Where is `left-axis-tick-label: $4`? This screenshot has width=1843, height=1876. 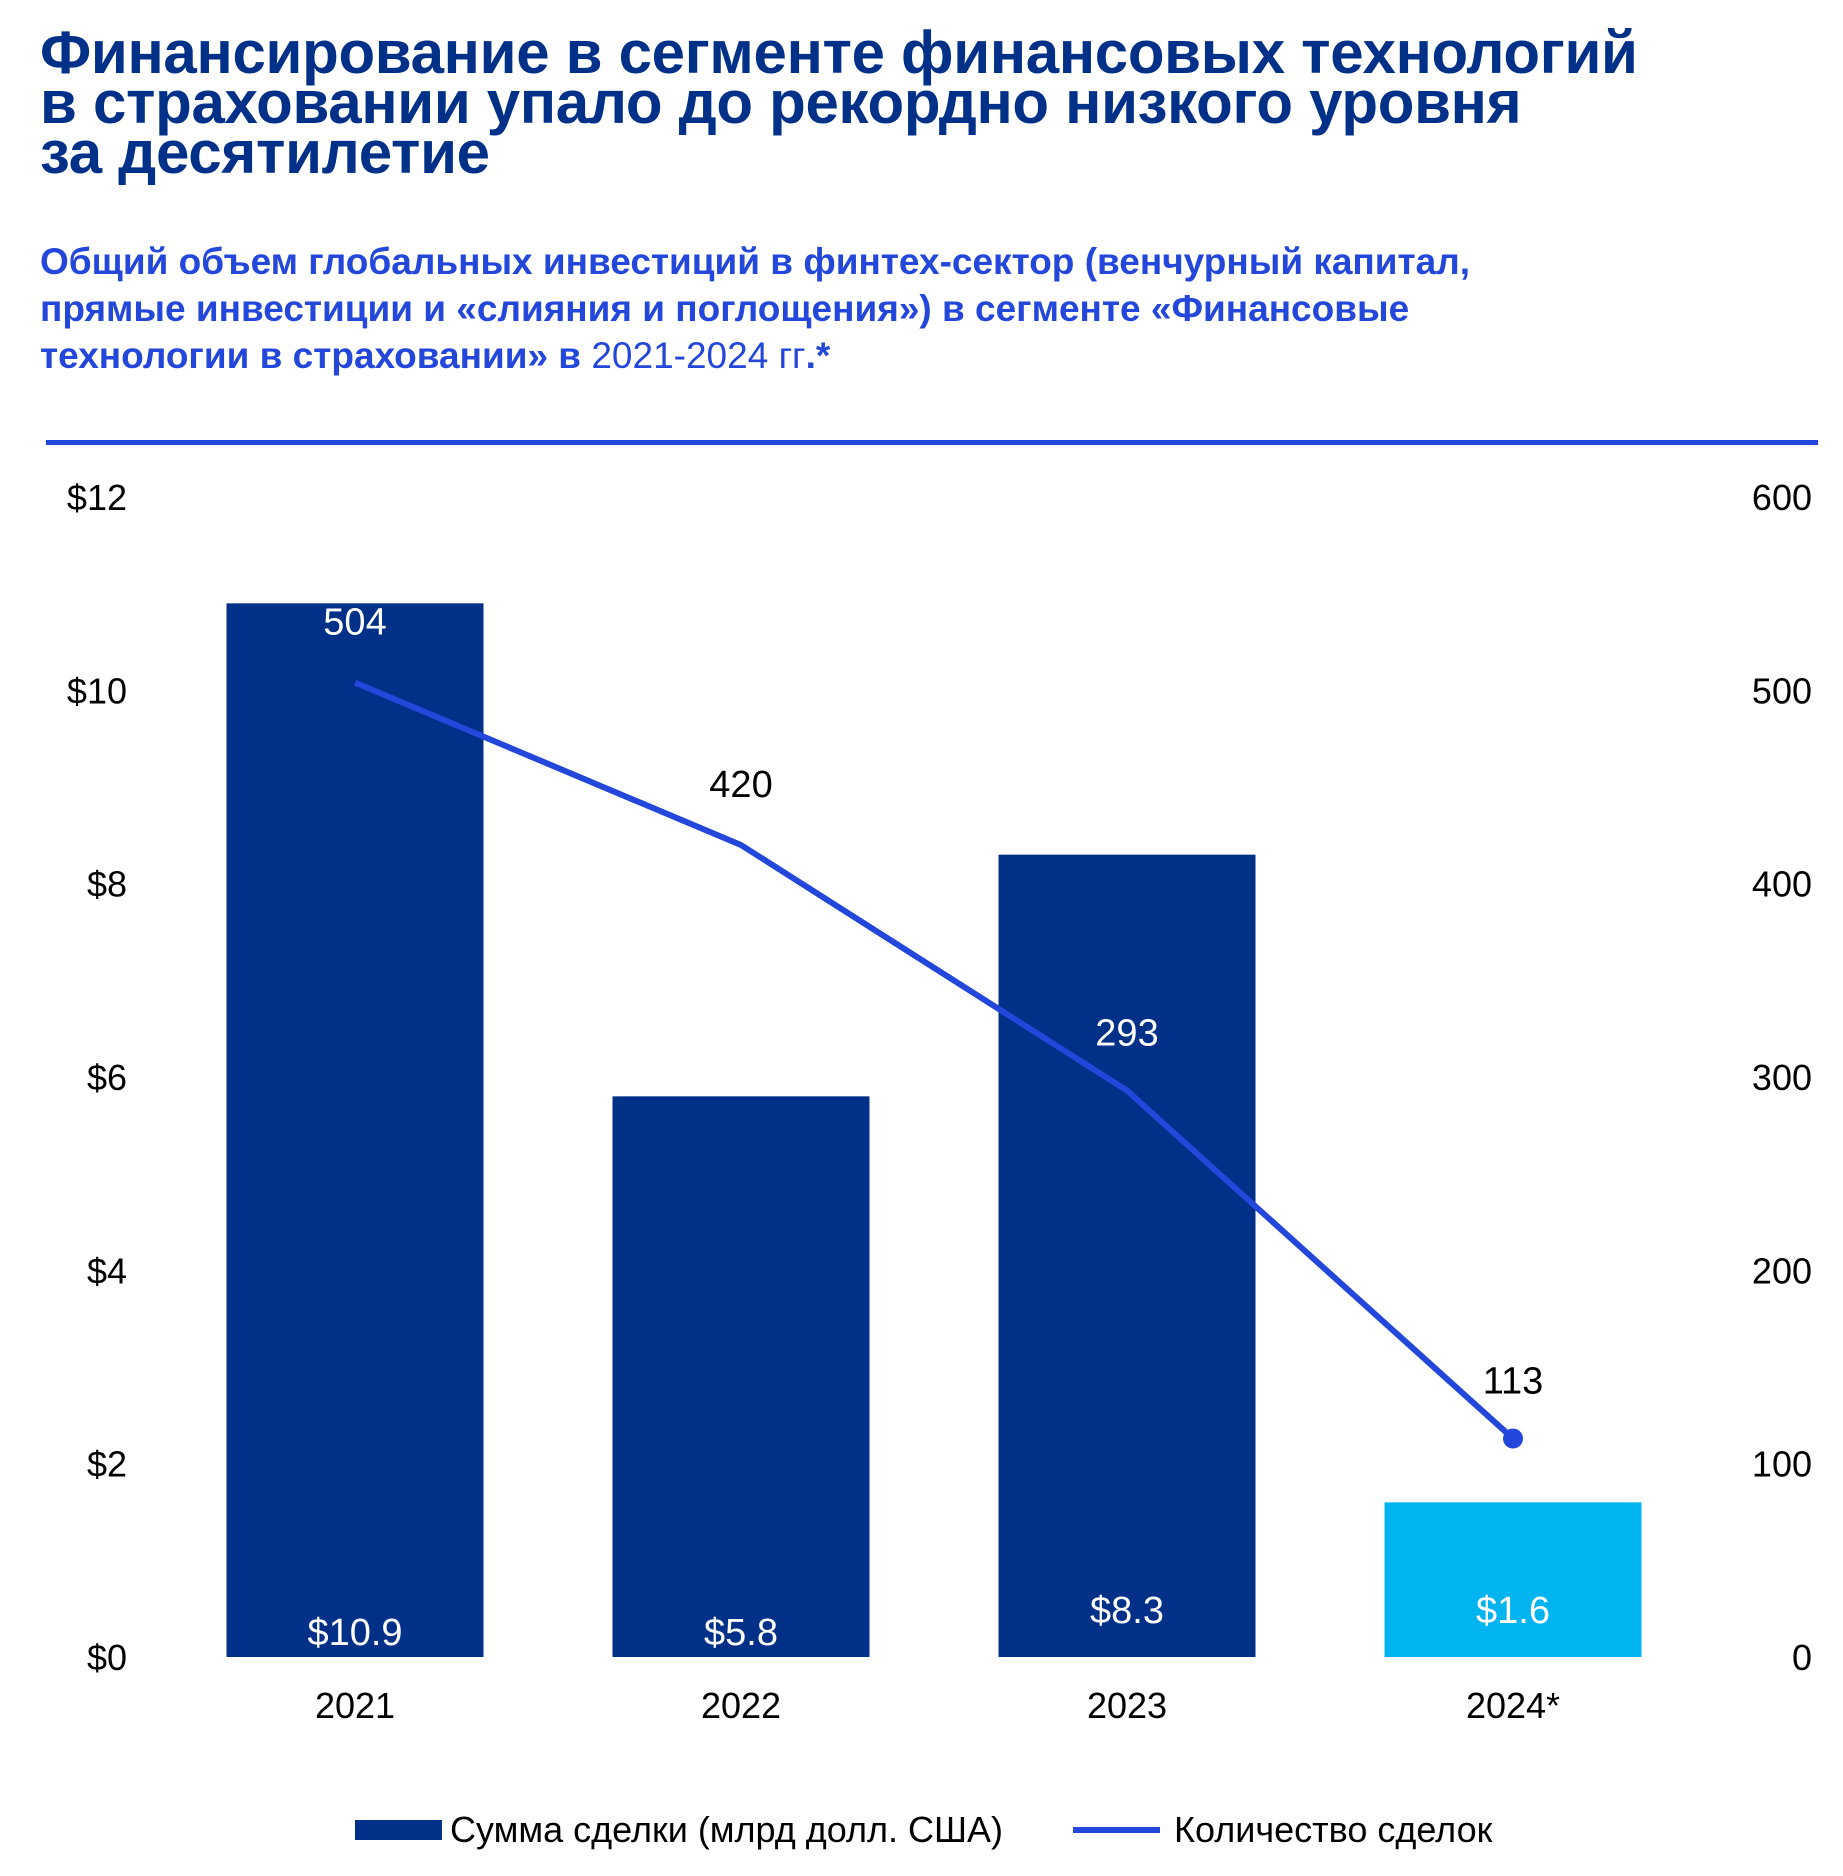 left-axis-tick-label: $4 is located at coordinates (107, 1270).